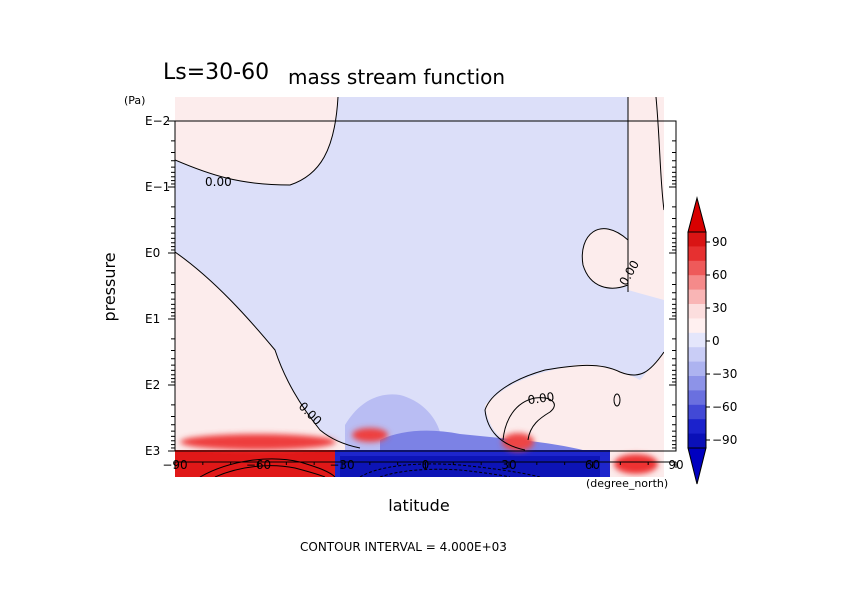  I want to click on positive-blob-far-right, so click(636, 464).